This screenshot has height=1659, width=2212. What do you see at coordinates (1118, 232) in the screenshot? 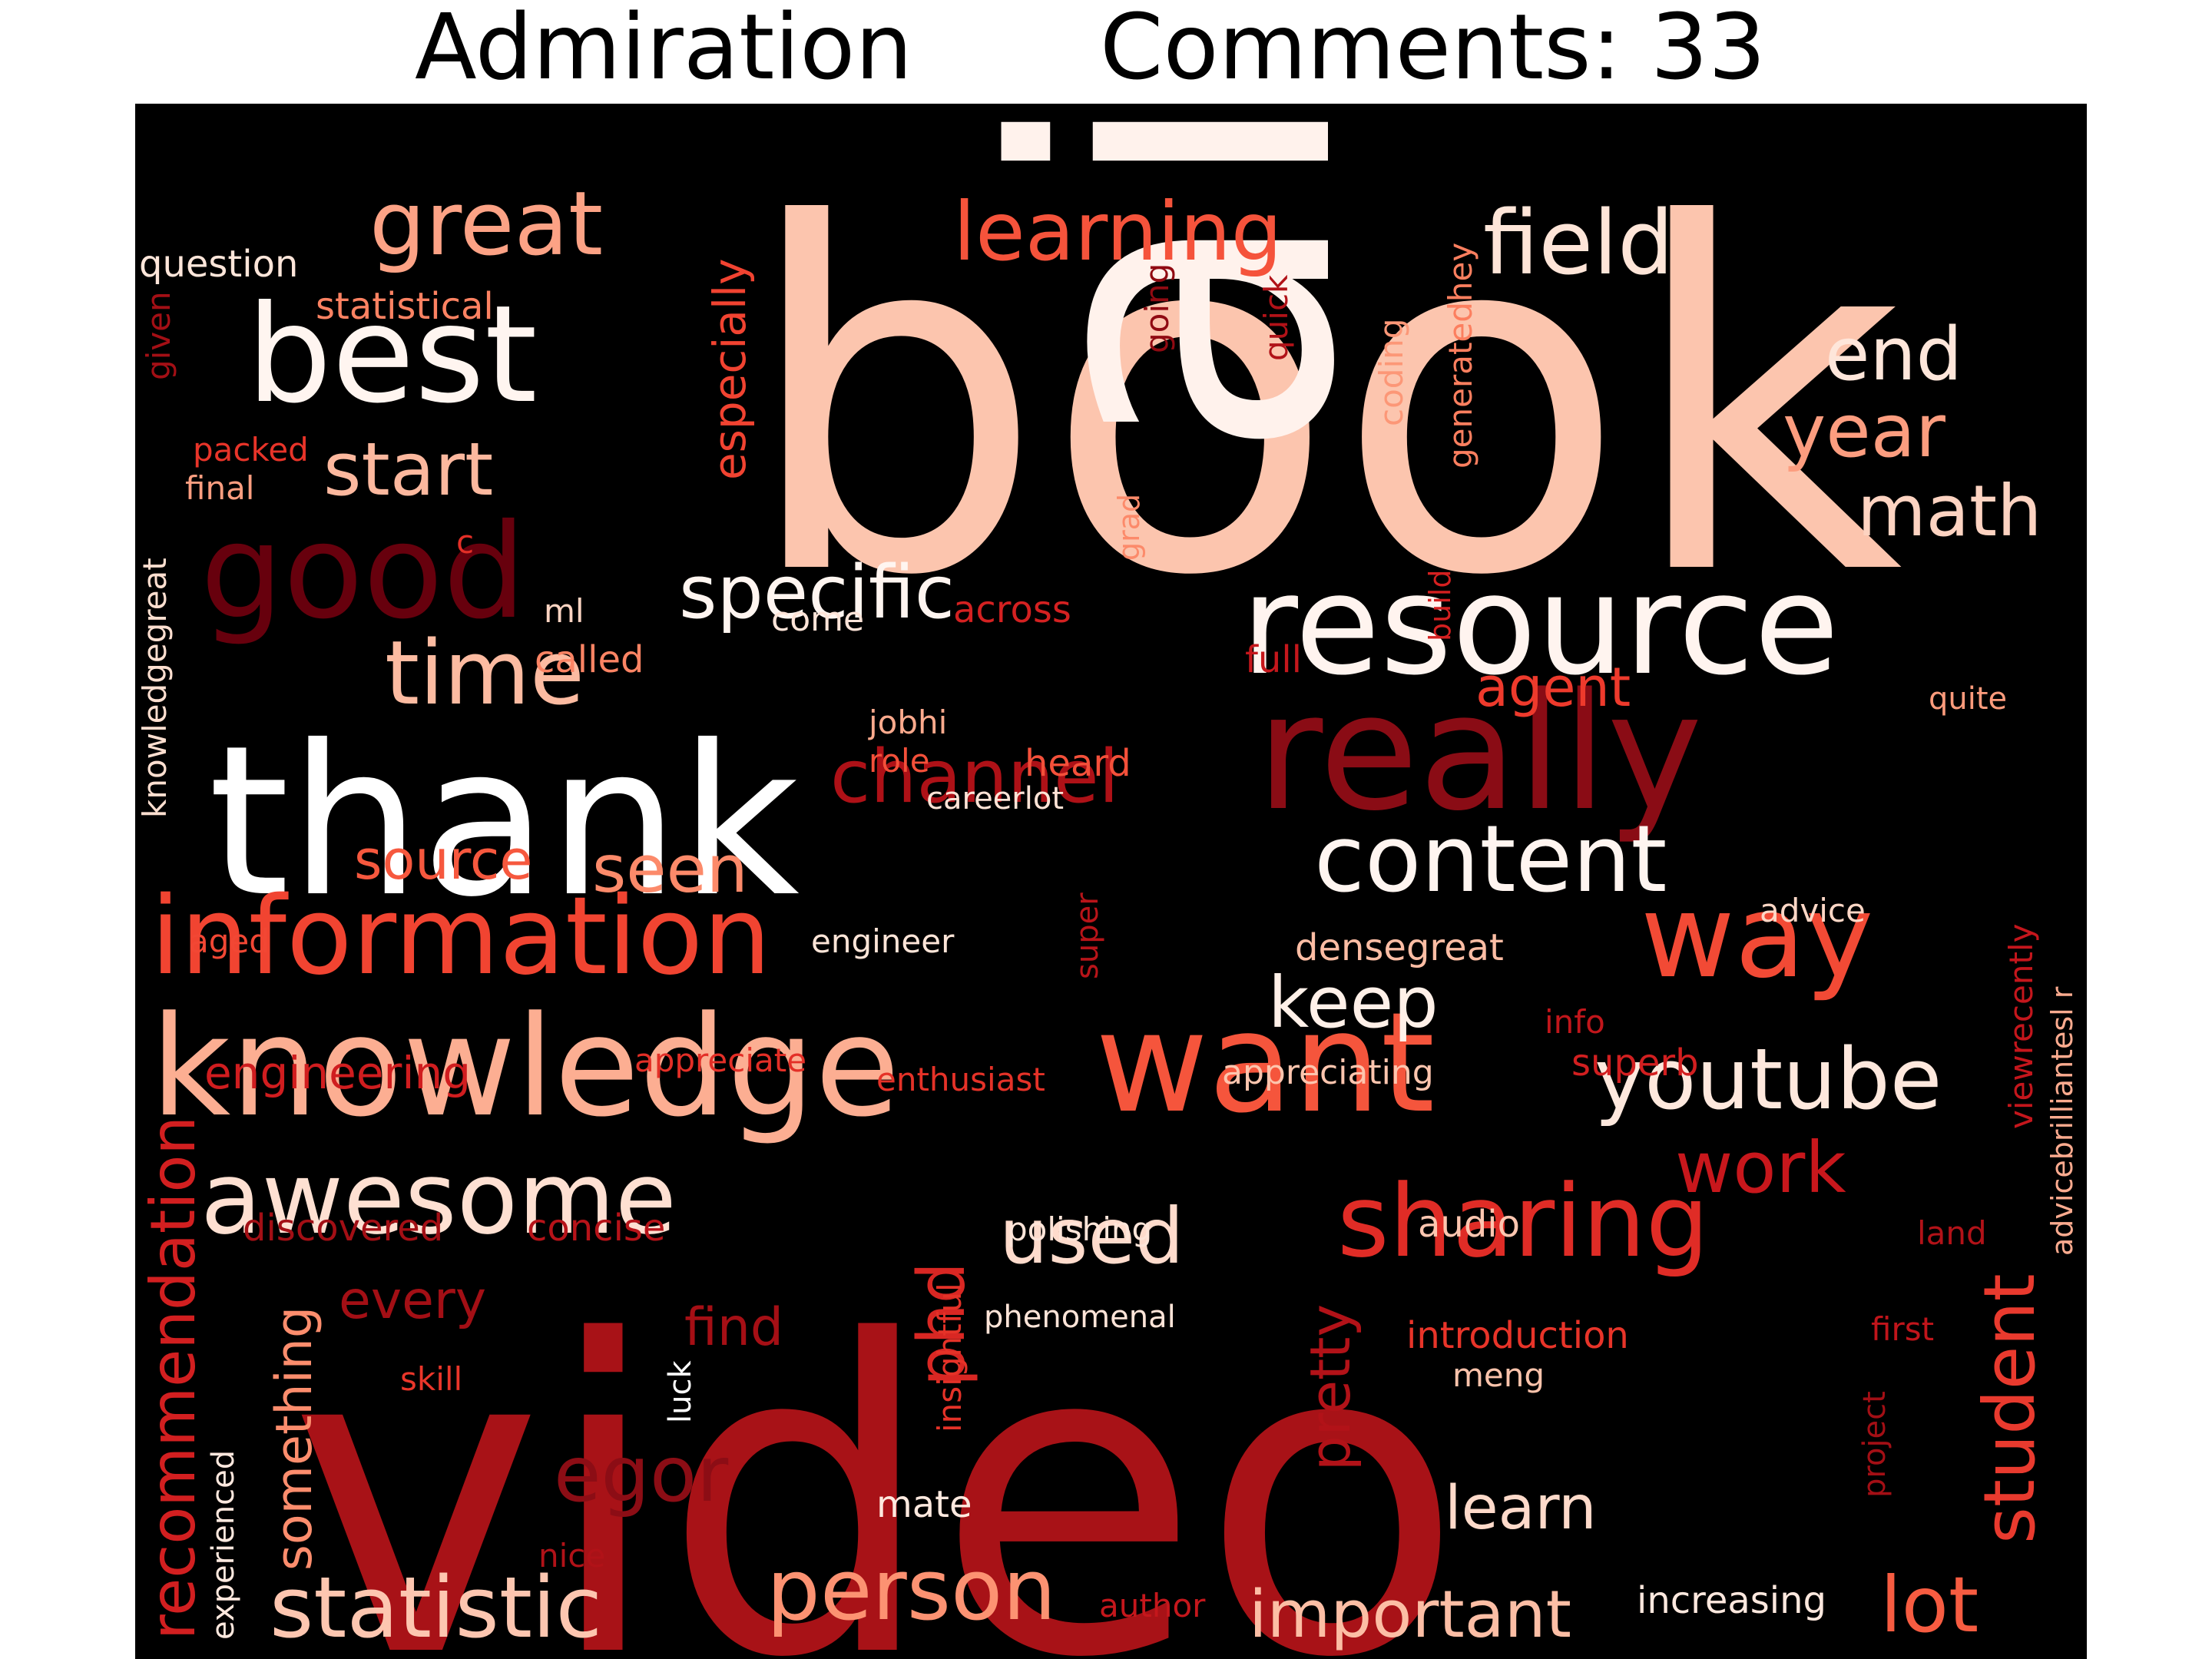
I see `word-learning: learning` at bounding box center [1118, 232].